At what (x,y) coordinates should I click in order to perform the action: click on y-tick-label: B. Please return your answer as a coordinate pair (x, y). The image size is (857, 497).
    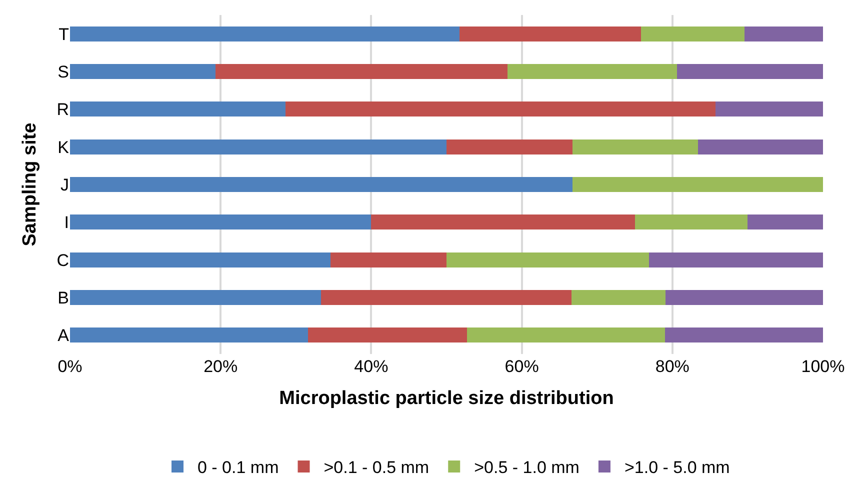
    Looking at the image, I should click on (63, 298).